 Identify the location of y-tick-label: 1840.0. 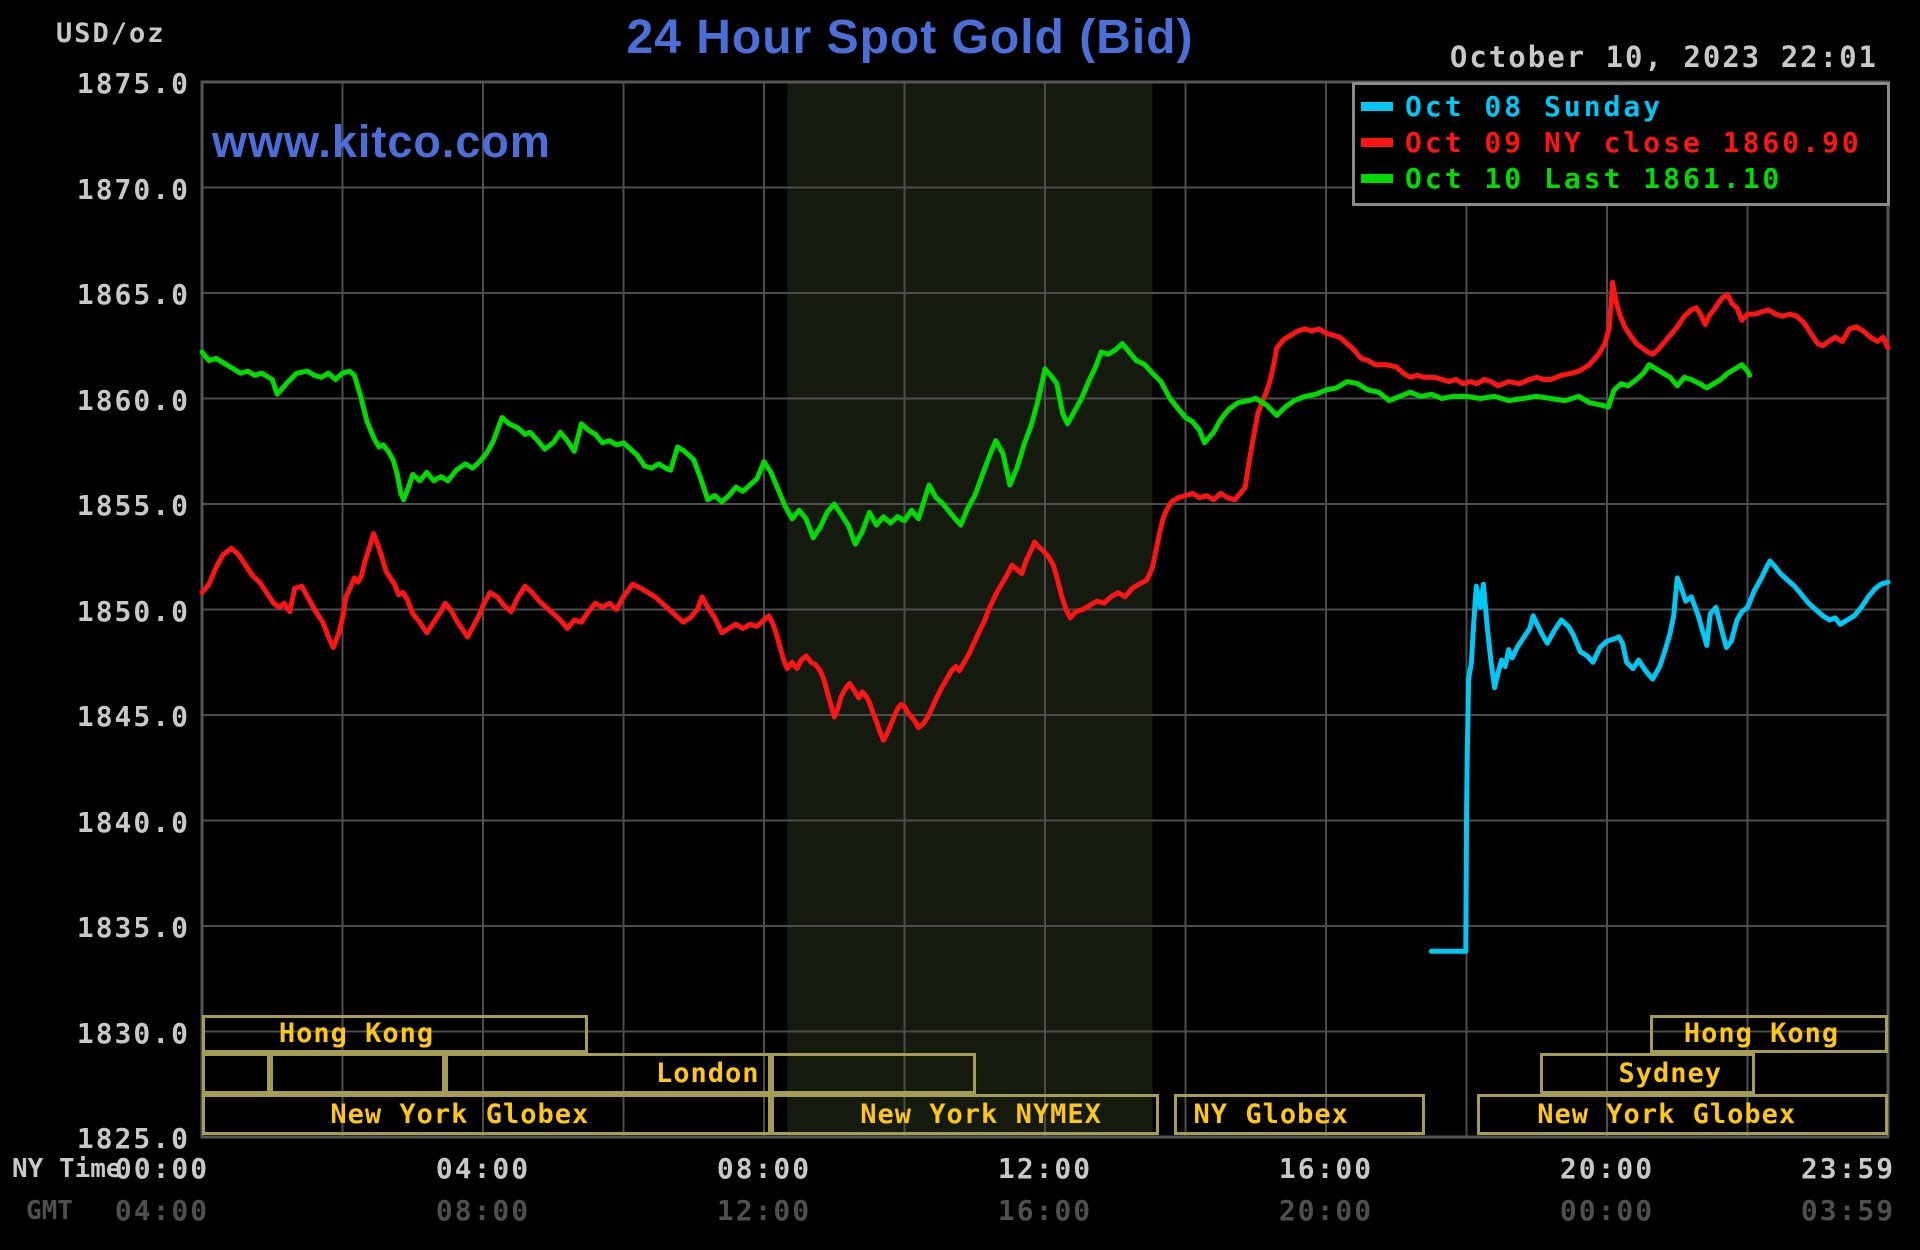
(133, 822).